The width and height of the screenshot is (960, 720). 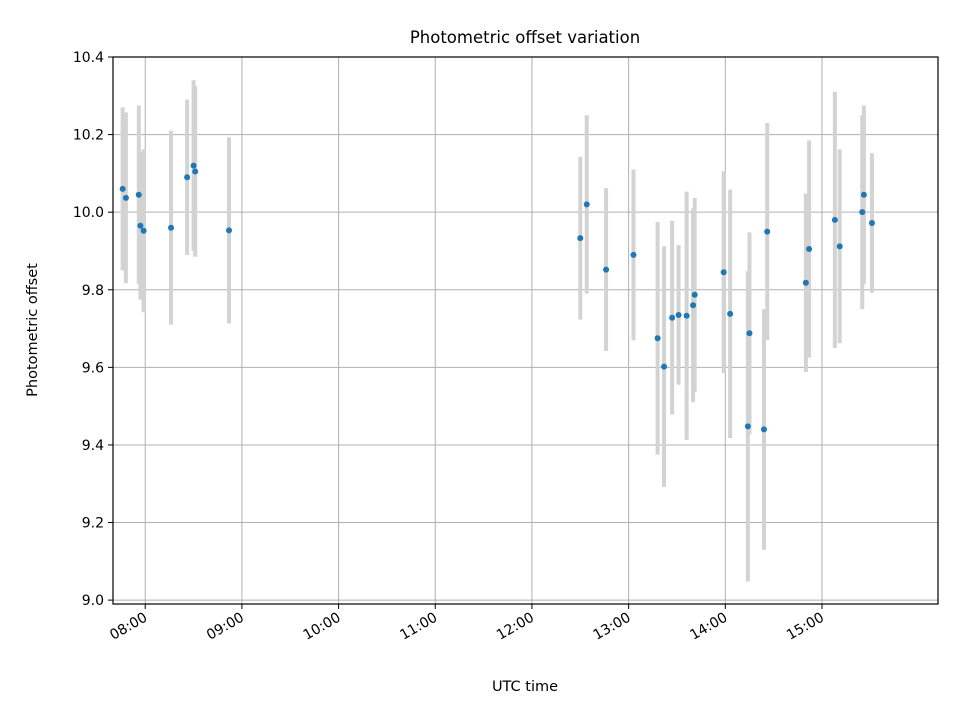 I want to click on y-tick-label: 9.4, so click(x=93, y=446).